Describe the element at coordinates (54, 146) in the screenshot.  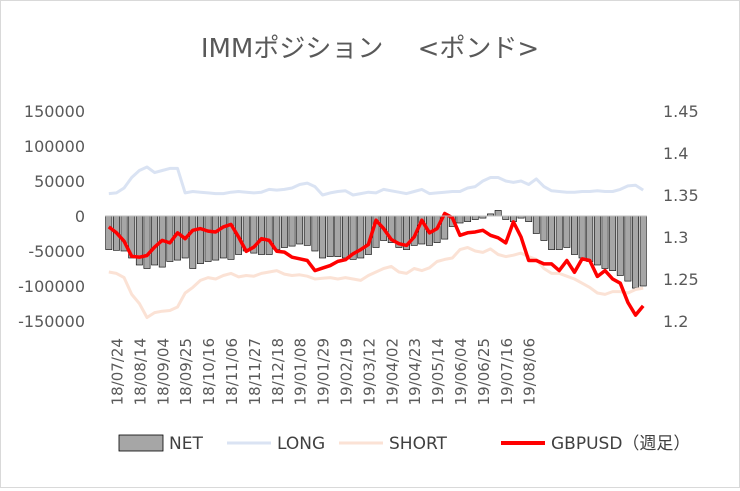
I see `left-axis-tick-label: 100000` at that location.